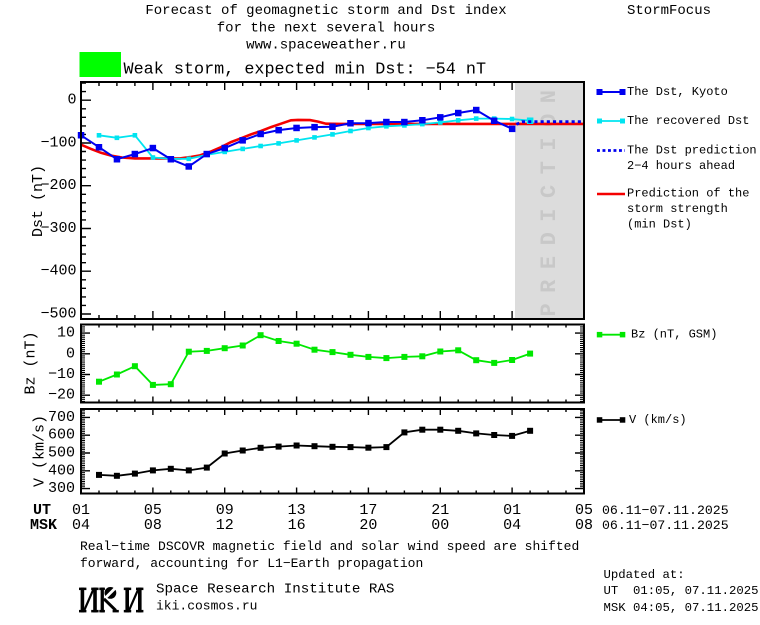 The width and height of the screenshot is (760, 625). Describe the element at coordinates (42, 510) in the screenshot. I see `svg-text: UT` at that location.